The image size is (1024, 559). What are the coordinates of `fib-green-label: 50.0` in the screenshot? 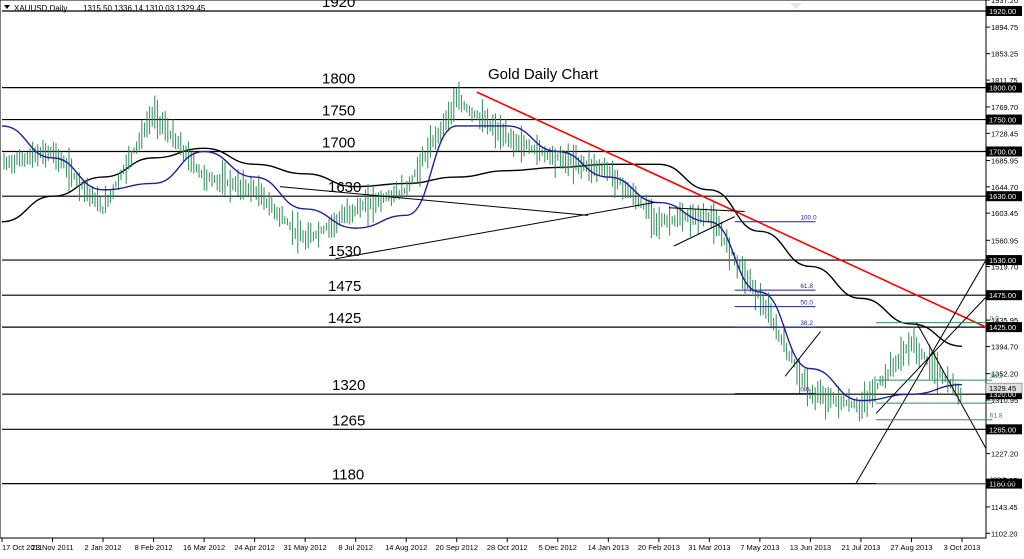 It's located at (996, 399).